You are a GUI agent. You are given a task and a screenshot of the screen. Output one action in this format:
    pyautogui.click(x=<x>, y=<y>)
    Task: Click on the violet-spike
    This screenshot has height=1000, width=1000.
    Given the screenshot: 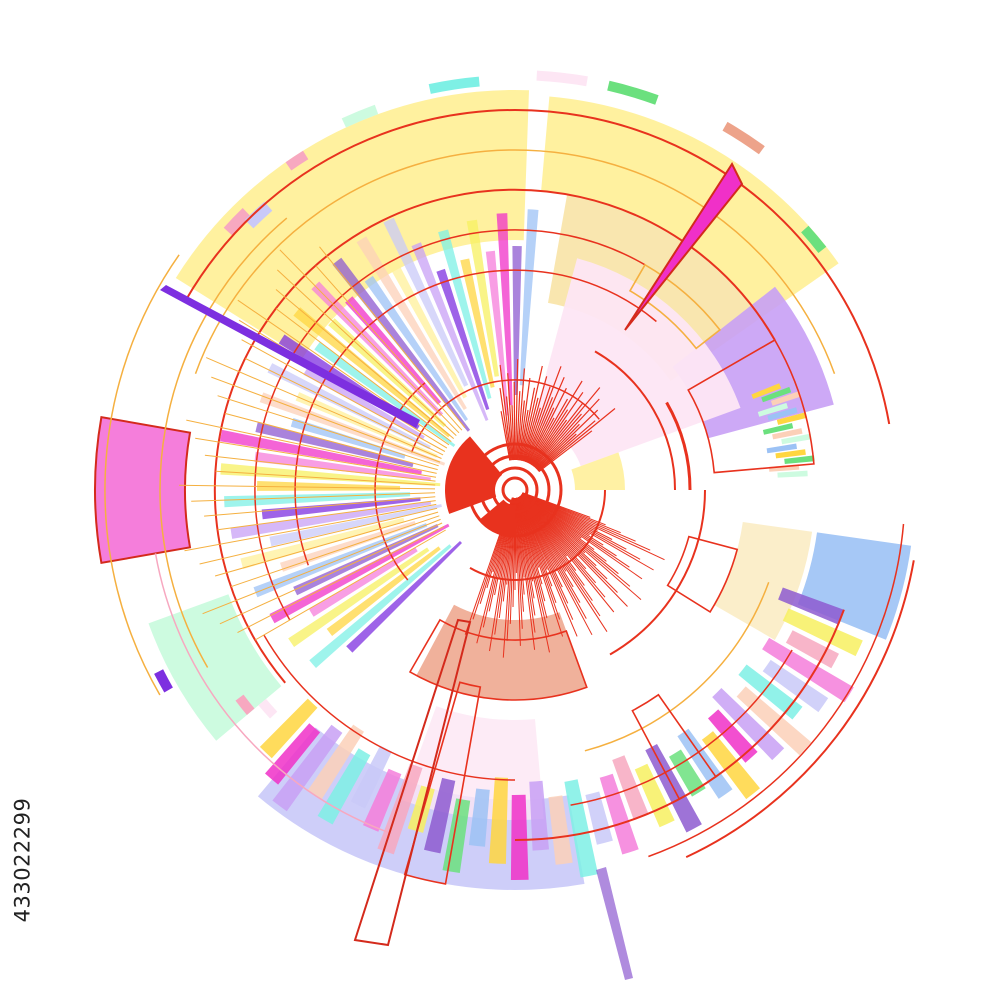 What is the action you would take?
    pyautogui.click(x=290, y=356)
    